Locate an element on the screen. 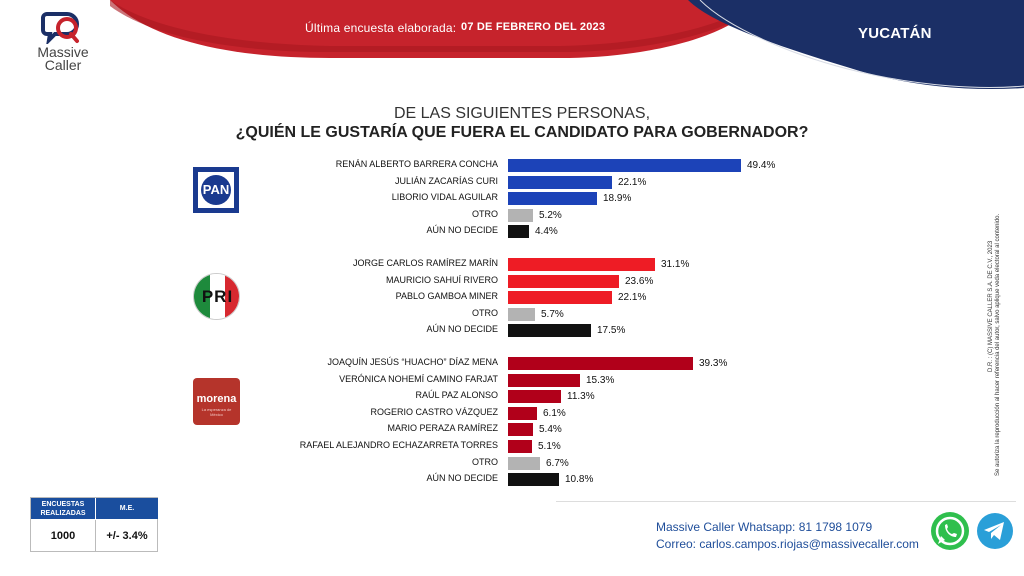 Image resolution: width=1024 pixels, height=576 pixels. data-label: 31.1% is located at coordinates (675, 264).